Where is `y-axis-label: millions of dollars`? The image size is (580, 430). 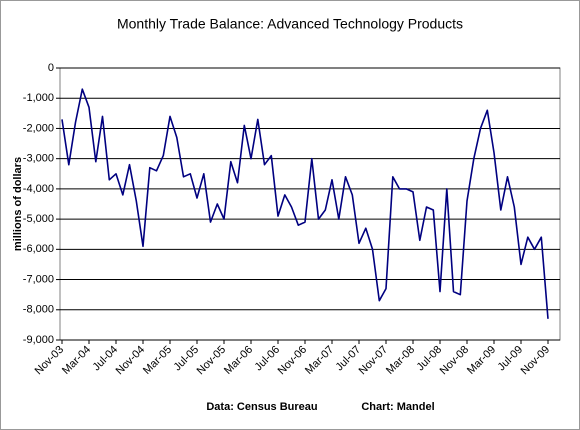 y-axis-label: millions of dollars is located at coordinates (18, 204).